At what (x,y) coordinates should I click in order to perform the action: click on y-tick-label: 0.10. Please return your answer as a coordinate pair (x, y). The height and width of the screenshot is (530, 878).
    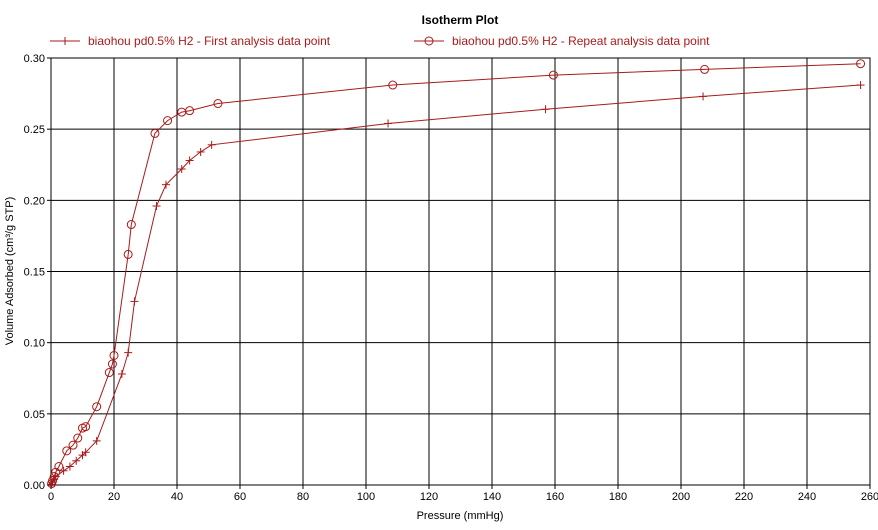
    Looking at the image, I should click on (34, 344).